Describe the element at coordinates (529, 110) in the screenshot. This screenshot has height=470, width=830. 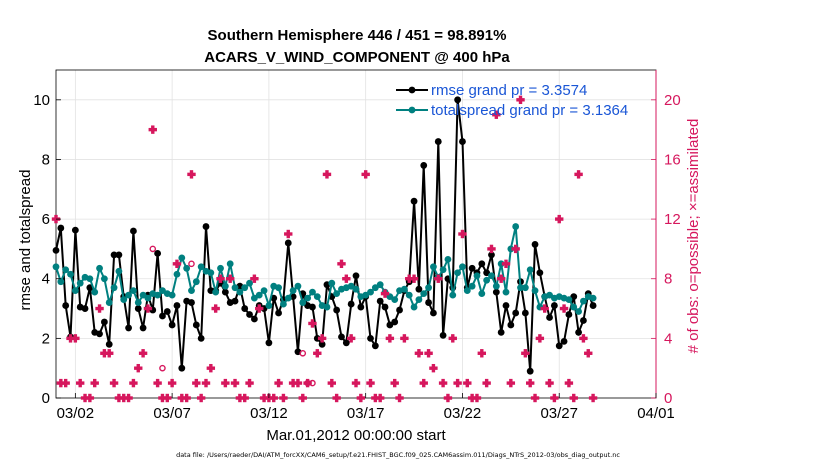
I see `legend-label: totalspread grand pr = 3.1364` at that location.